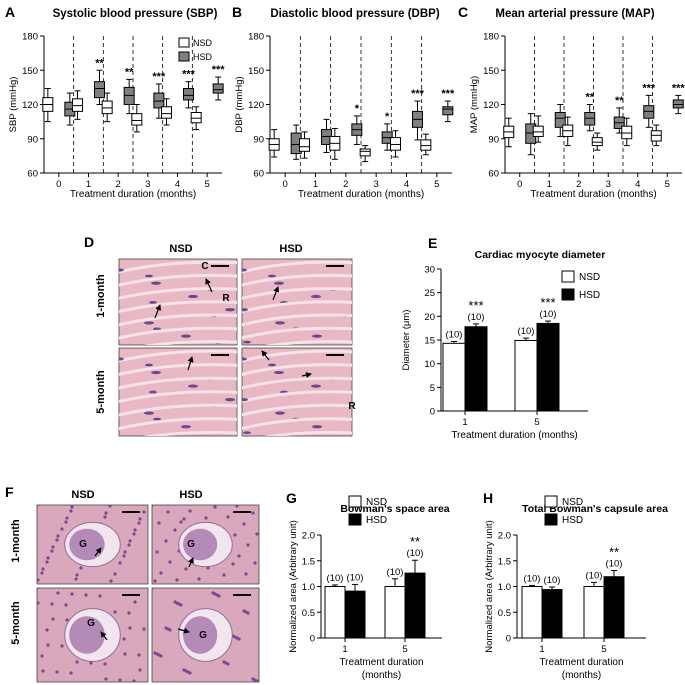 The image size is (685, 685). What do you see at coordinates (678, 88) in the screenshot?
I see `significance-mark: ***` at bounding box center [678, 88].